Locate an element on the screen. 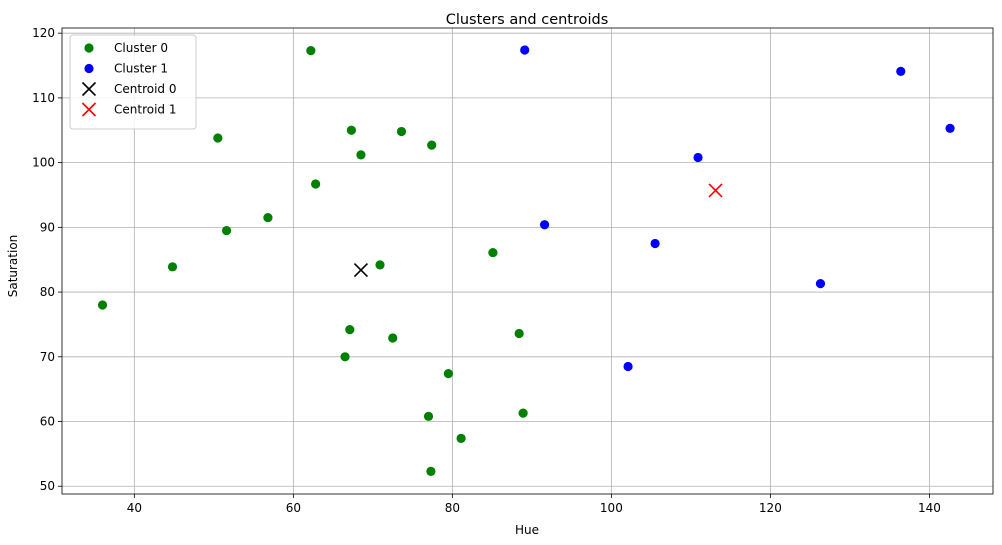 The image size is (1002, 545). y-axis-label: Saturation is located at coordinates (13, 266).